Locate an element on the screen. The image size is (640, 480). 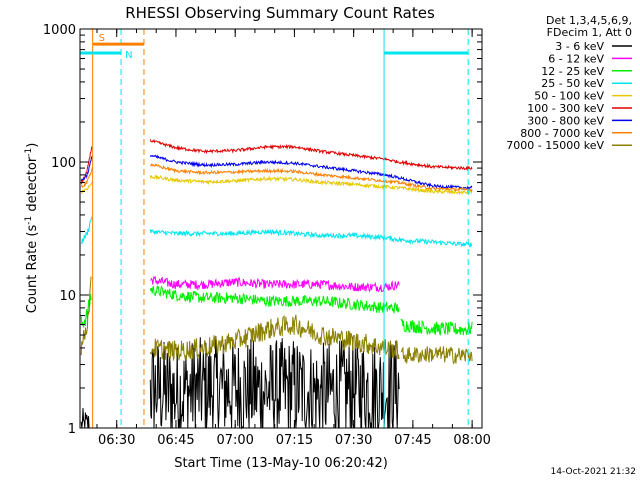
series-8-segment-2-line is located at coordinates (436, 355).